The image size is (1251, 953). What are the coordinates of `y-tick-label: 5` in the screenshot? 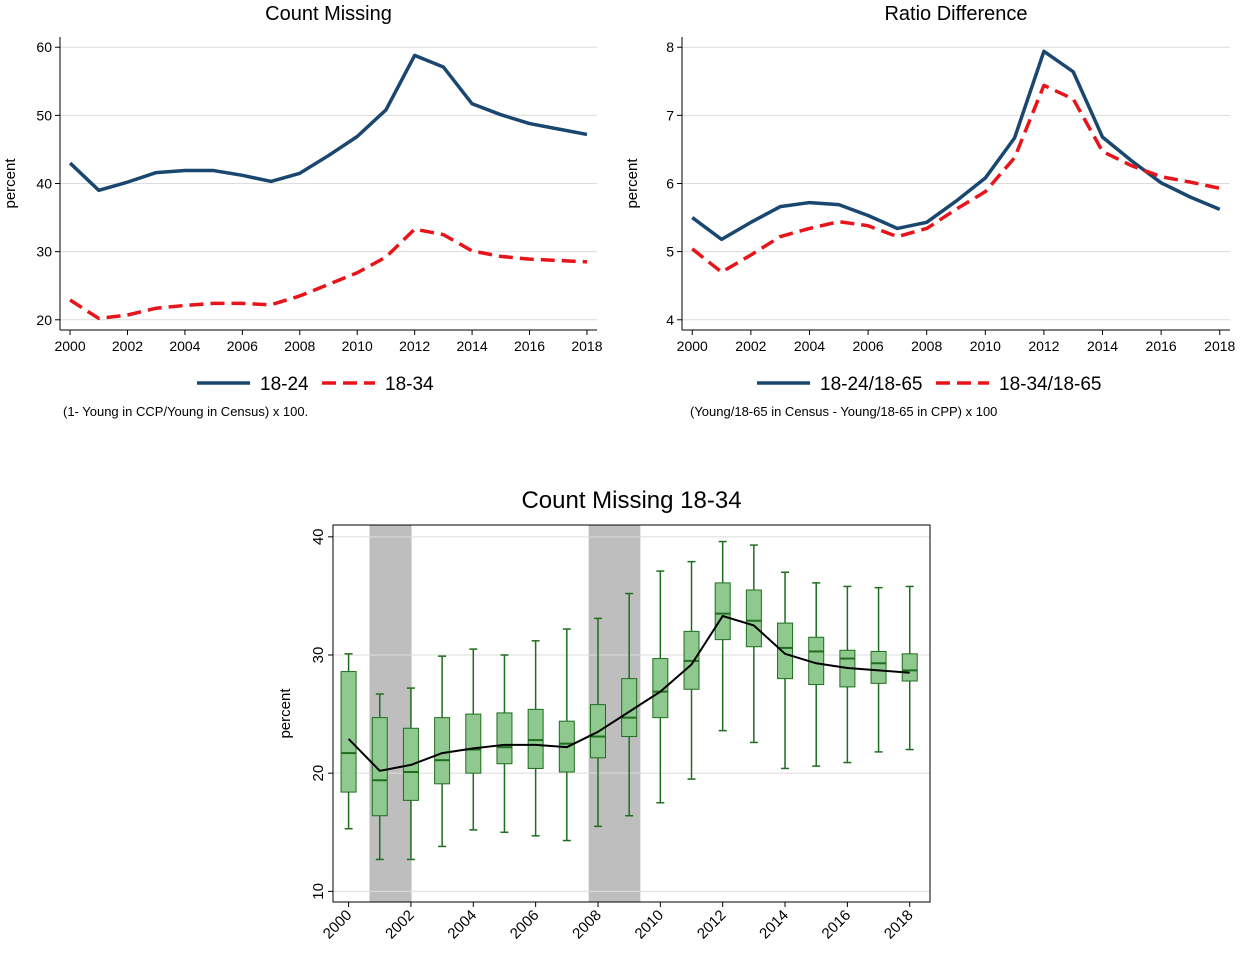 It's located at (670, 252).